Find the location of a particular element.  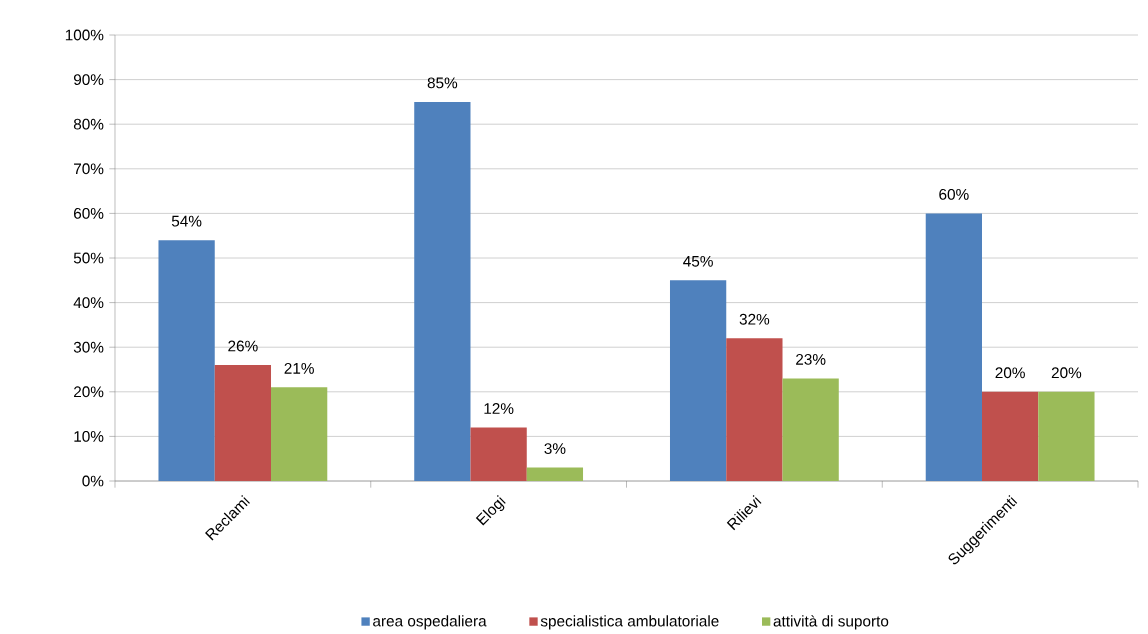

data-label: 26% is located at coordinates (243, 346).